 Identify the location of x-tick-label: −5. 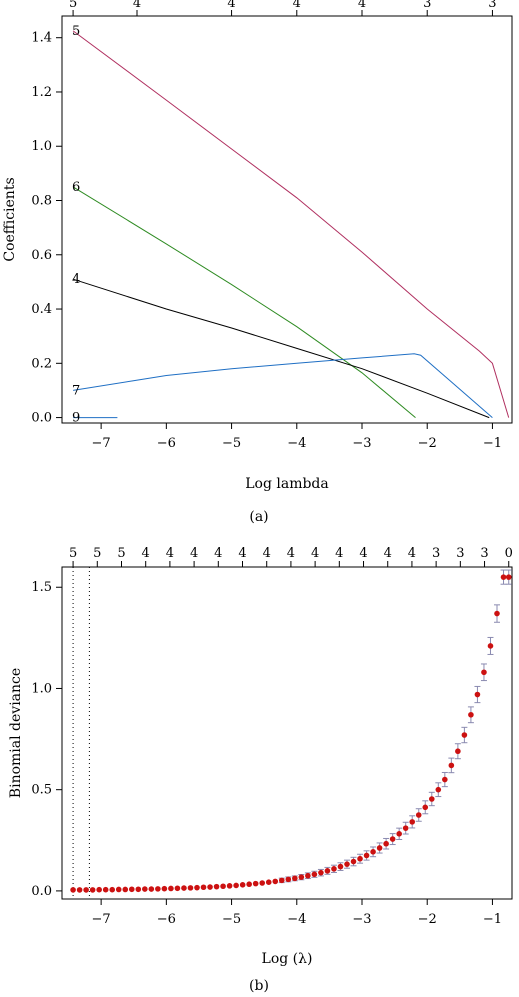
(231, 919).